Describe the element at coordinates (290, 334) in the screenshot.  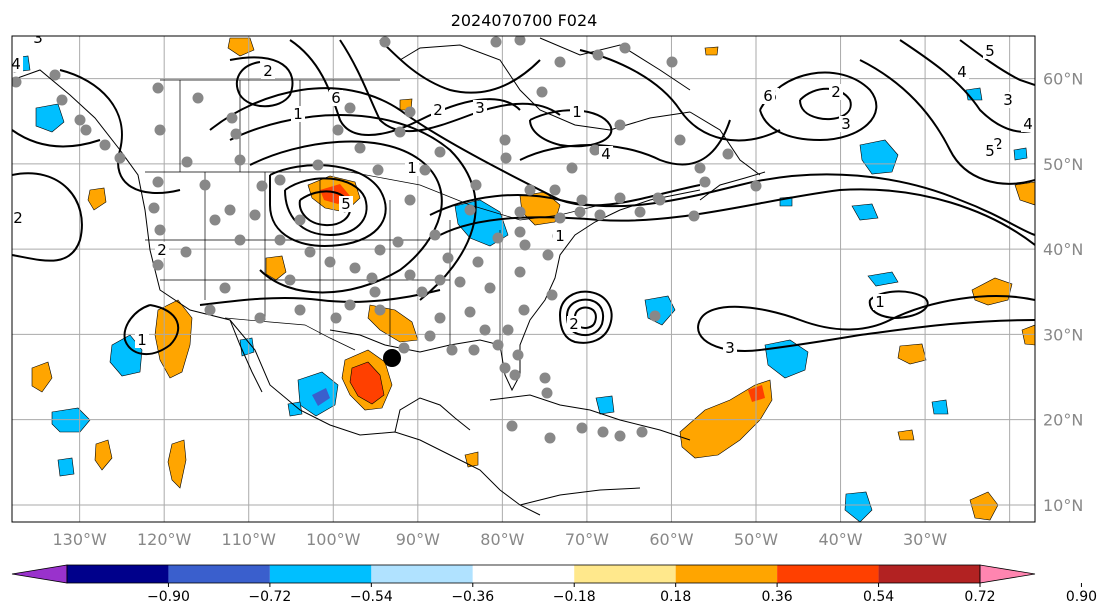
I see `us-mexico-border` at that location.